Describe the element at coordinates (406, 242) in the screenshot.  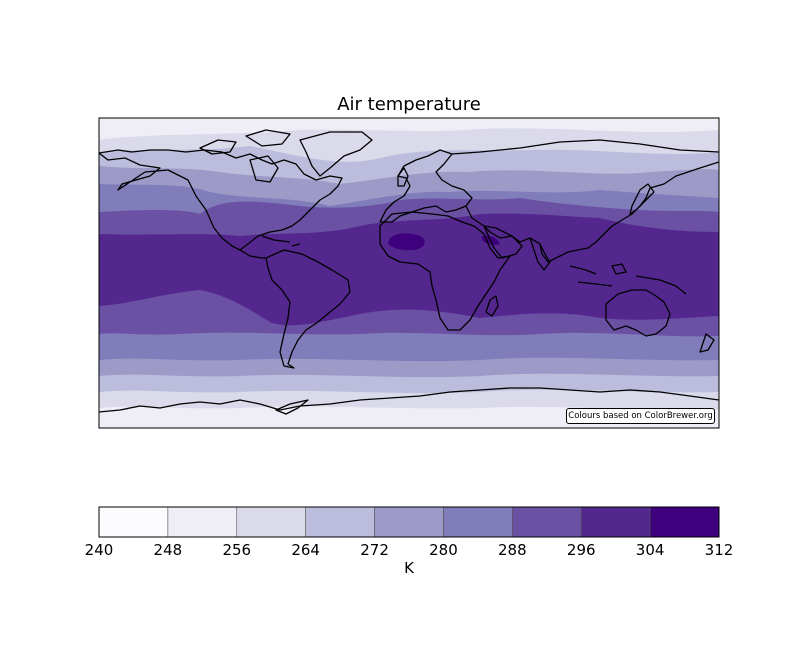
I see `band-304-312-sahara` at that location.